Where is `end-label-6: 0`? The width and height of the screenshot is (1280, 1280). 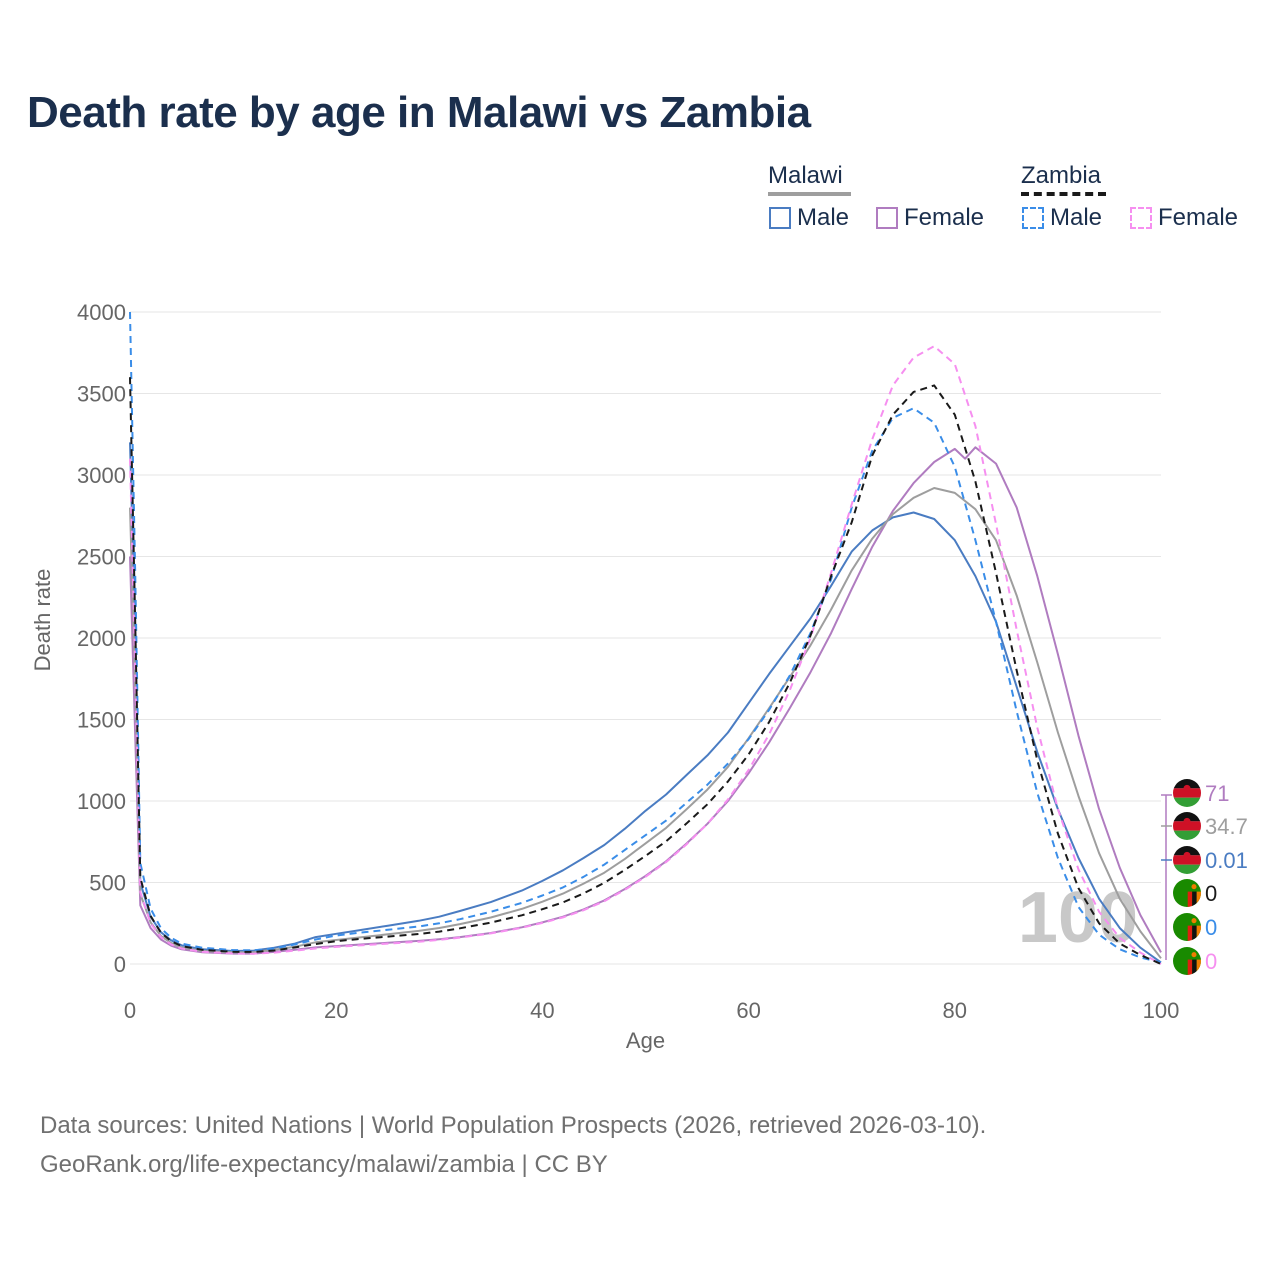 end-label-6: 0 is located at coordinates (1195, 961).